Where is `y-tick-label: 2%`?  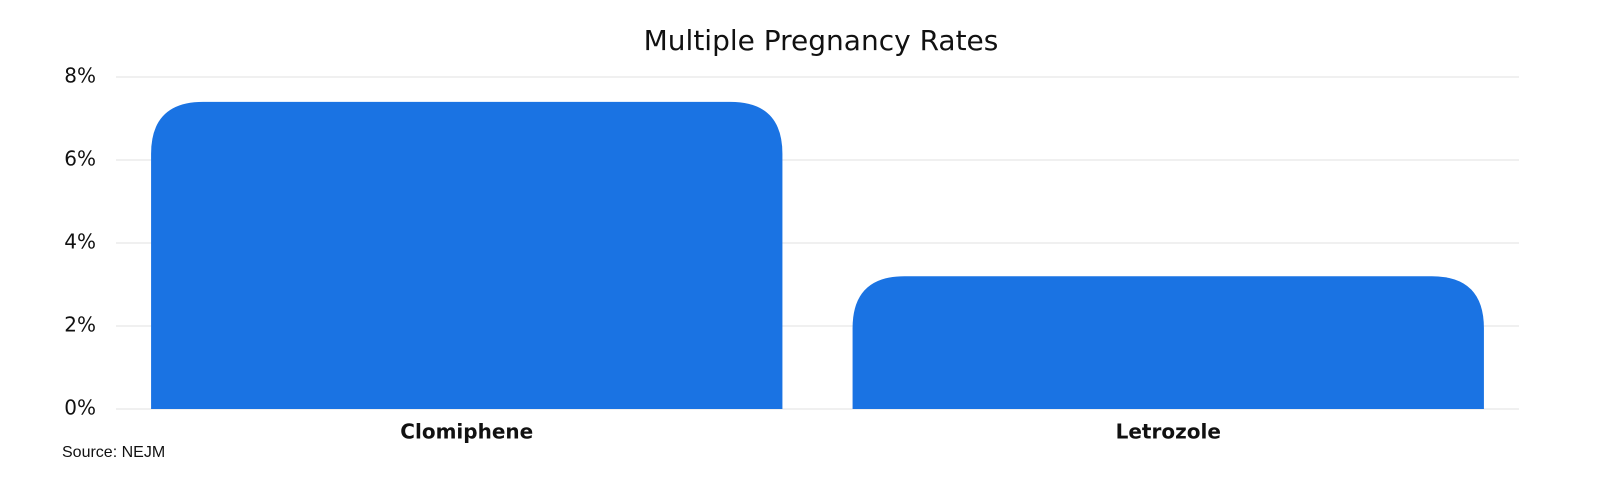 y-tick-label: 2% is located at coordinates (80, 325).